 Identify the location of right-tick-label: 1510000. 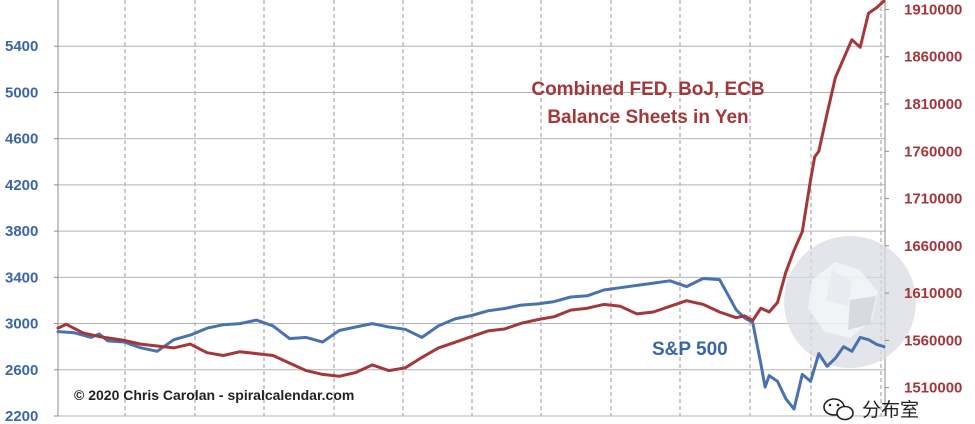
(933, 388).